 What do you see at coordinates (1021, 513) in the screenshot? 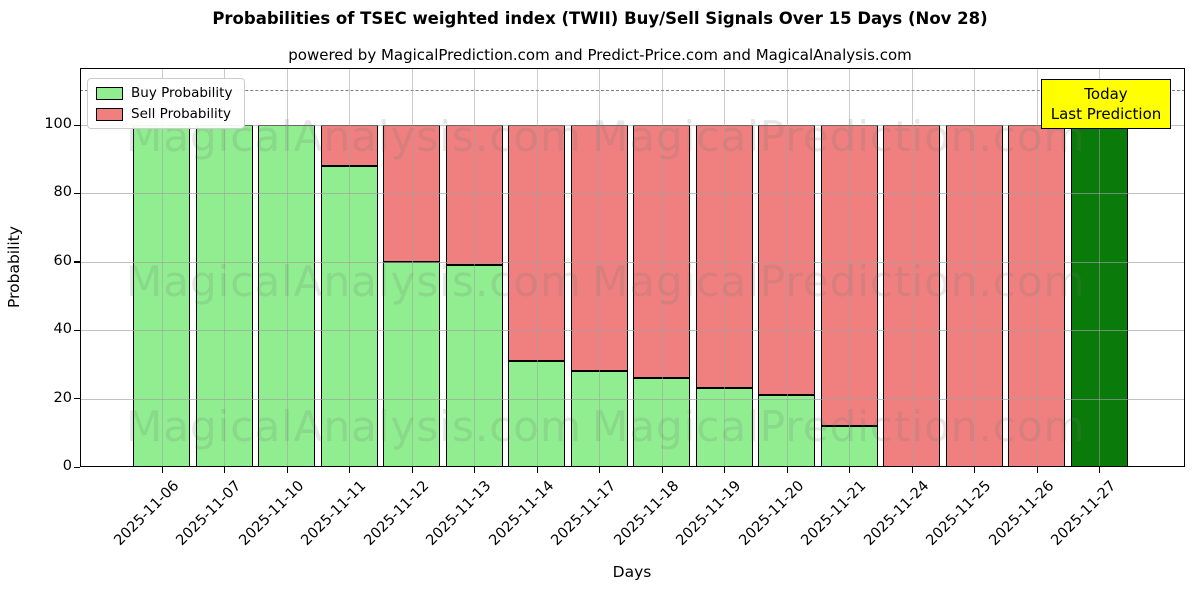
I see `x-tick-label: 2025-11-26` at bounding box center [1021, 513].